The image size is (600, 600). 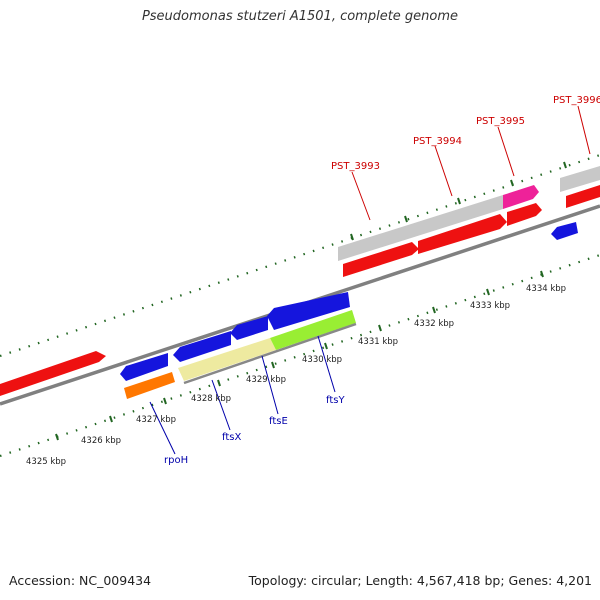 I want to click on gene-arrow-grey-pst3996, so click(x=580, y=179).